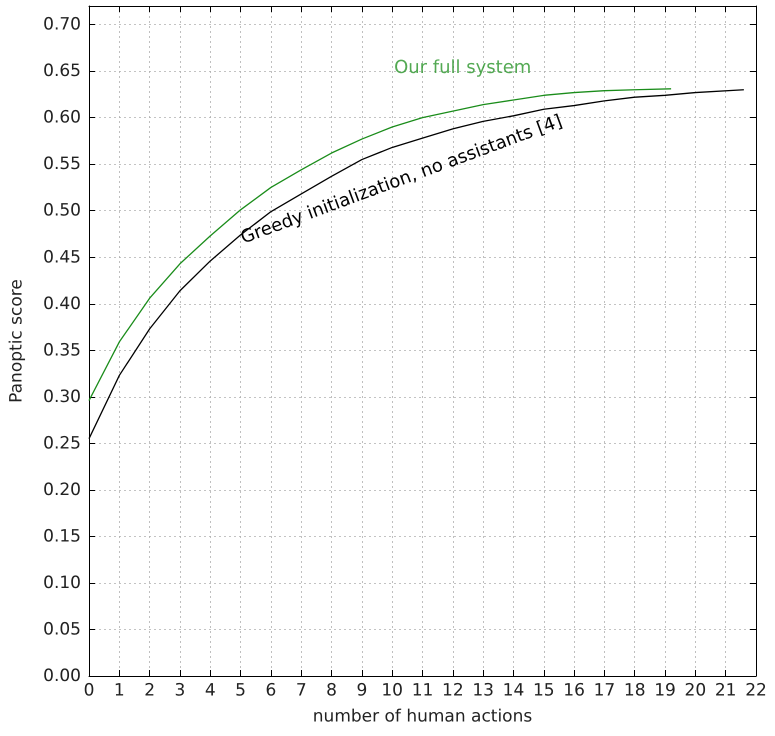 This screenshot has height=736, width=775. Describe the element at coordinates (62, 536) in the screenshot. I see `y-tick-label: 0.15` at that location.